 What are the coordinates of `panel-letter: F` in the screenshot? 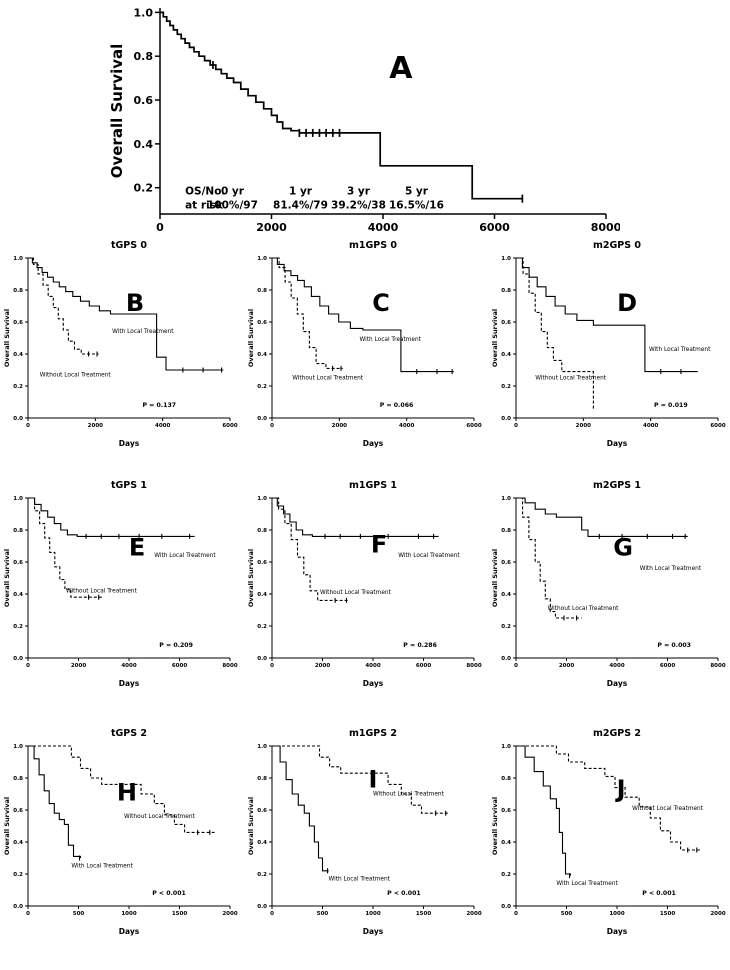 It's located at (379, 544).